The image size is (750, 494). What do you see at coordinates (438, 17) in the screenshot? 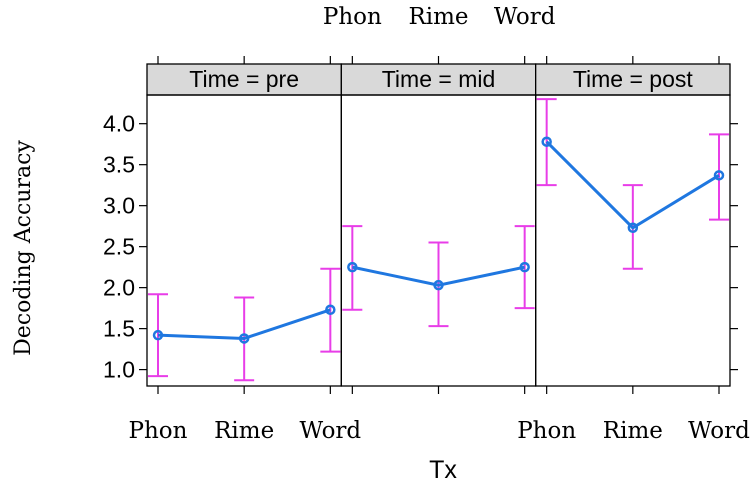
I see `x-tick-label-top: Rime` at bounding box center [438, 17].